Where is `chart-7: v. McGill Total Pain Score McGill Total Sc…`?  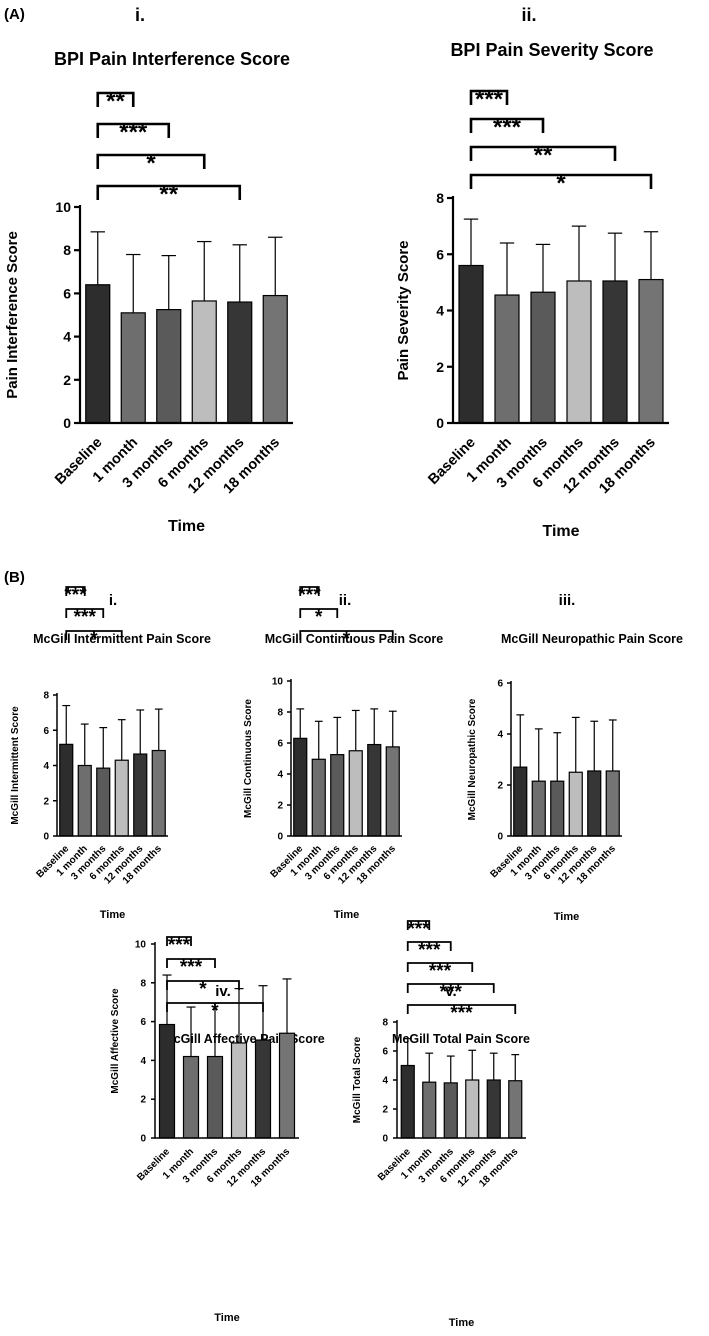
chart-7: v. McGill Total Pain Score McGill Total Sc… is located at coordinates (441, 1124).